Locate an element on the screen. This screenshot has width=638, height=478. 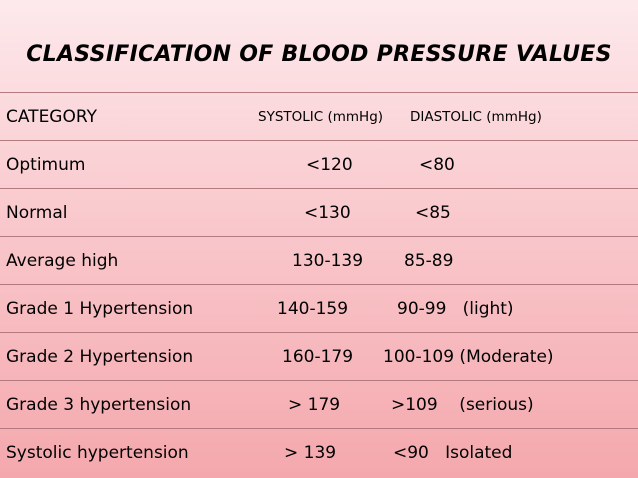
header-diastolic: DIASTOLIC (mmHg) is located at coordinates (476, 116).